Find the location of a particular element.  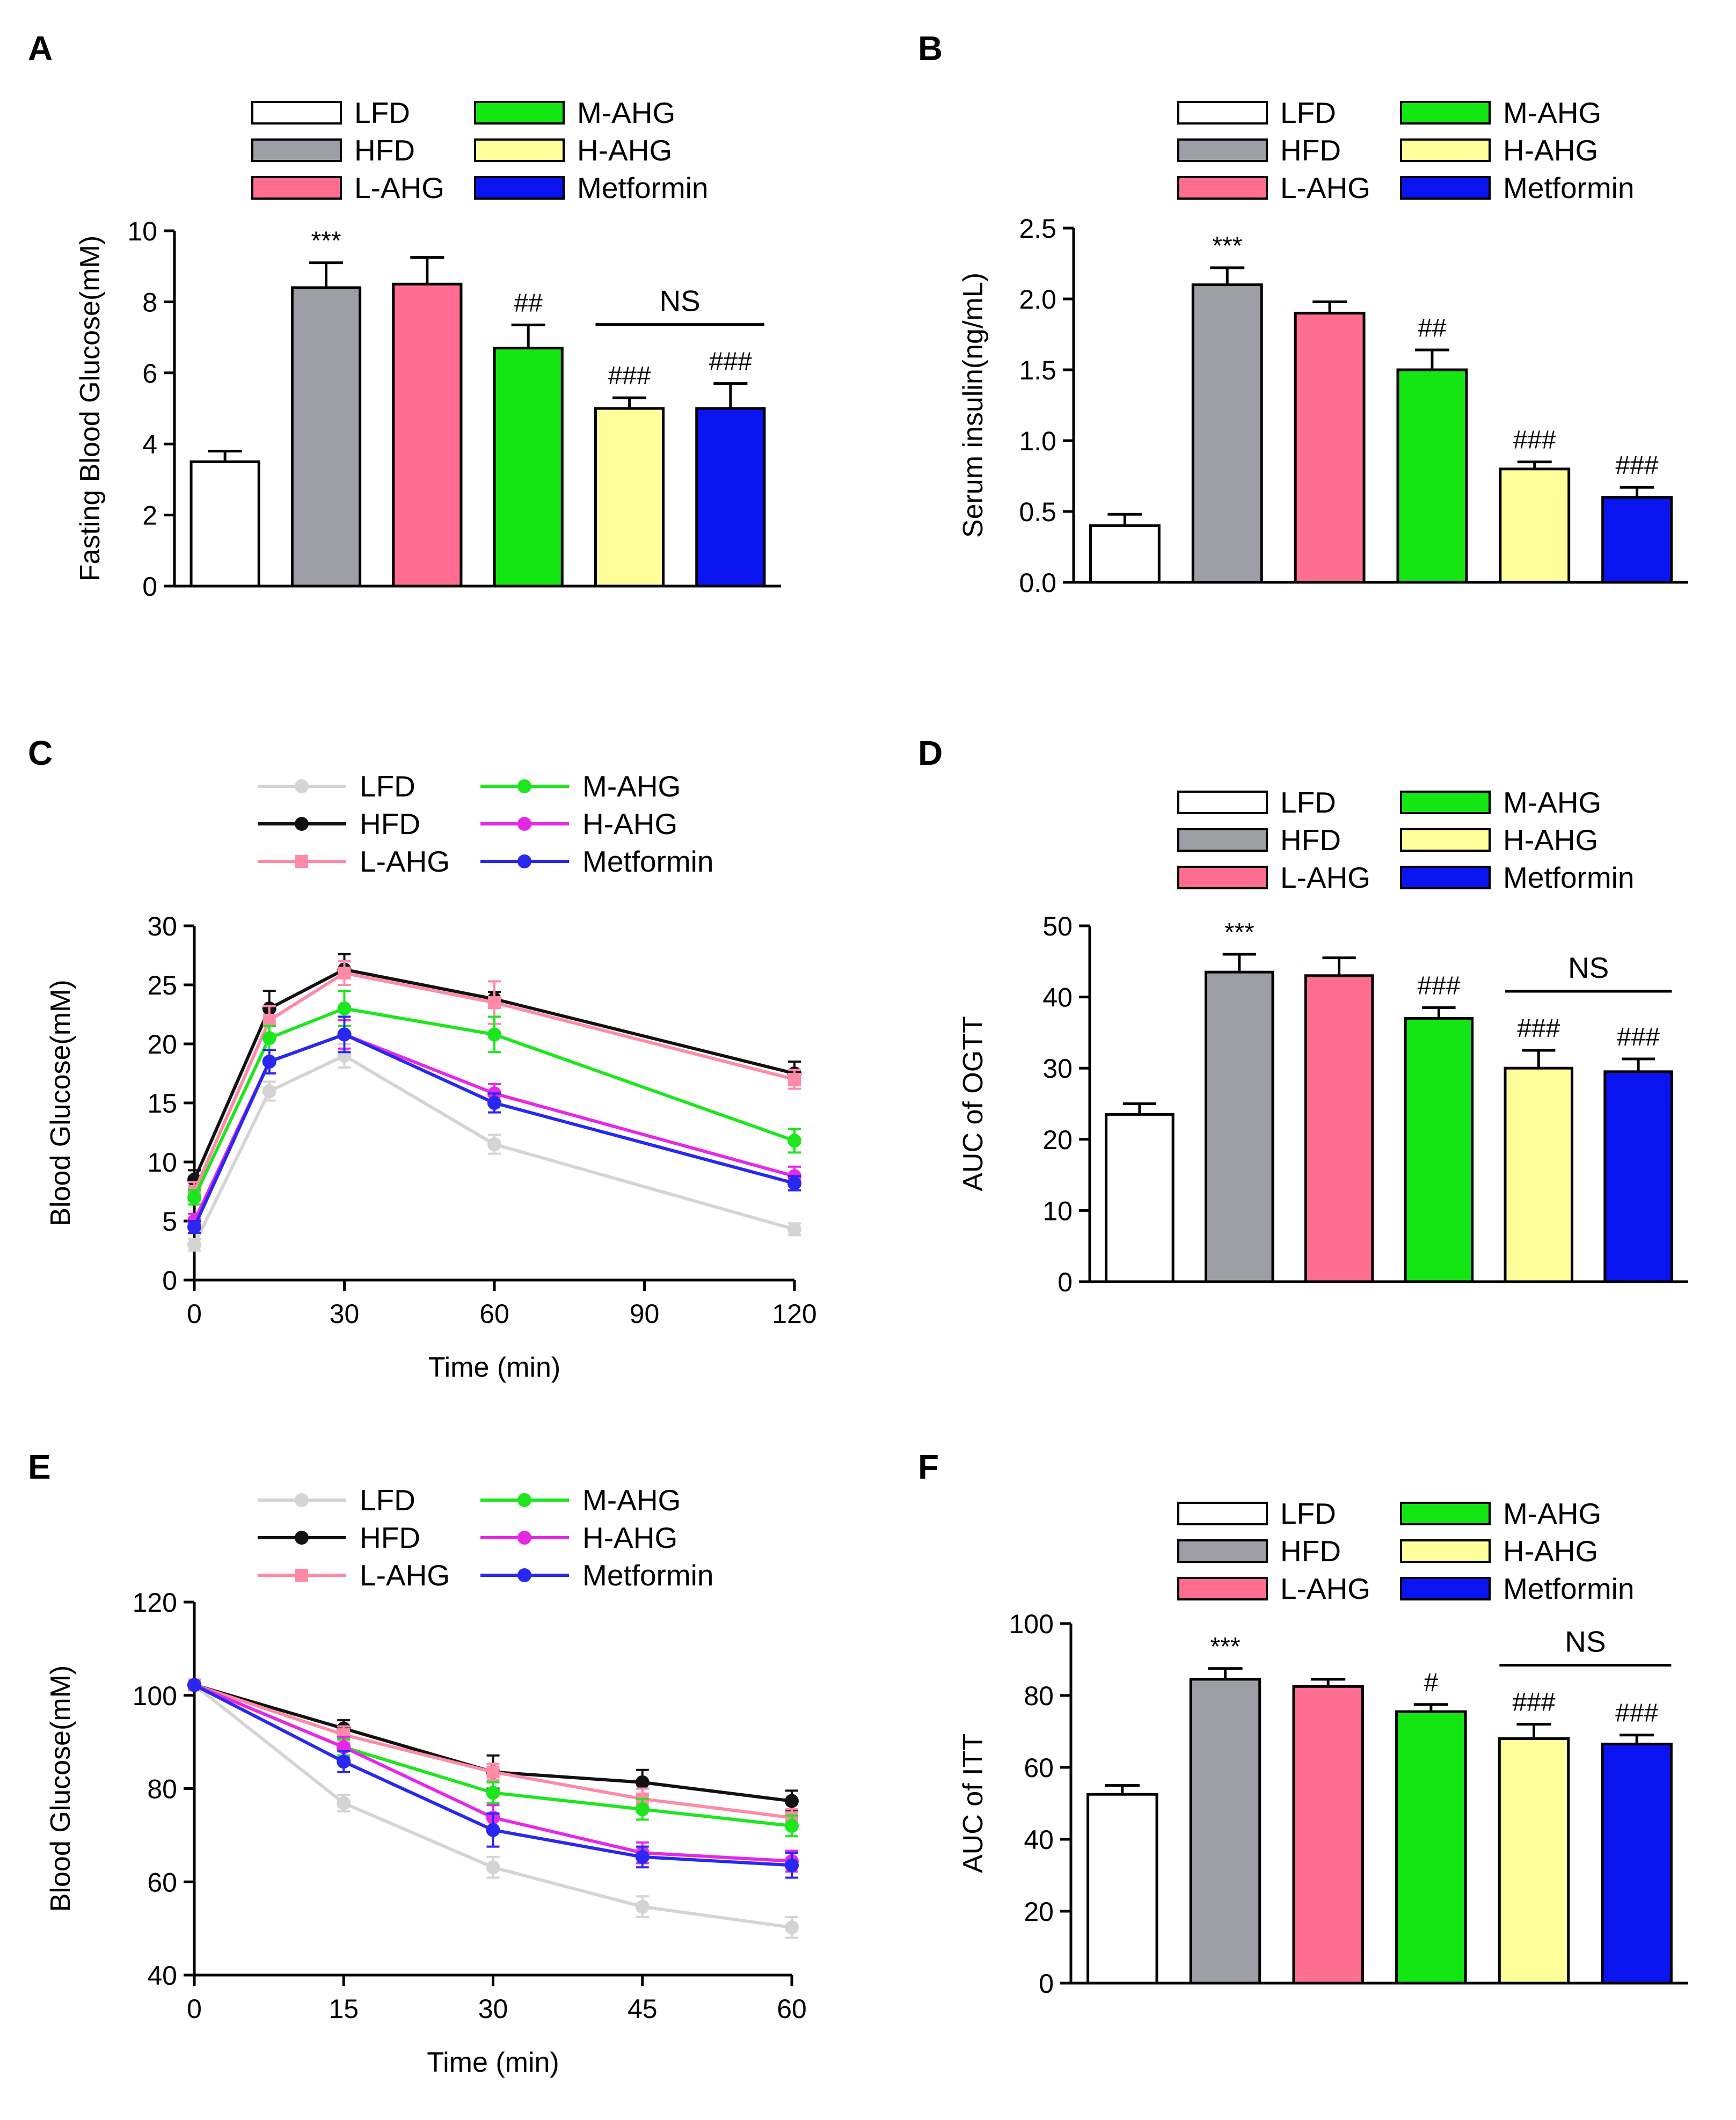

y-tick-label: 1.0 is located at coordinates (1037, 441).